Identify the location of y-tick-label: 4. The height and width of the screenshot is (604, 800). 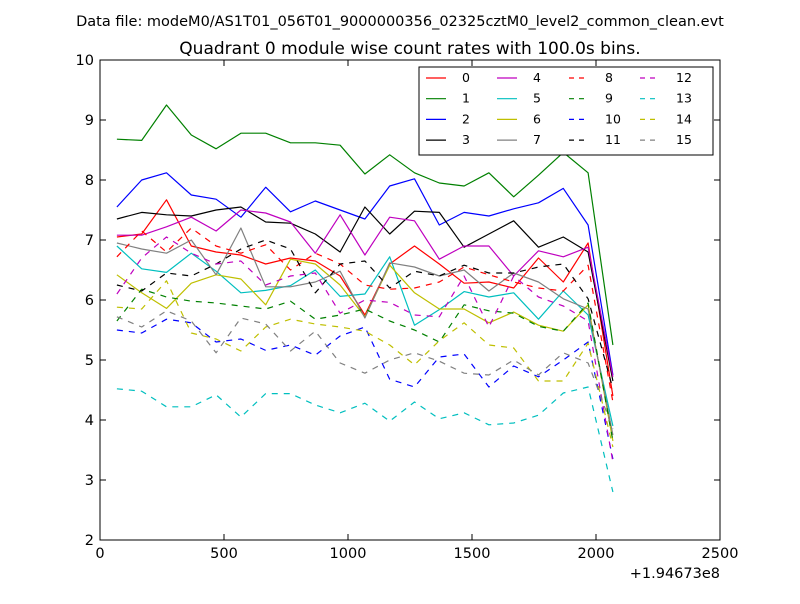
(89, 421).